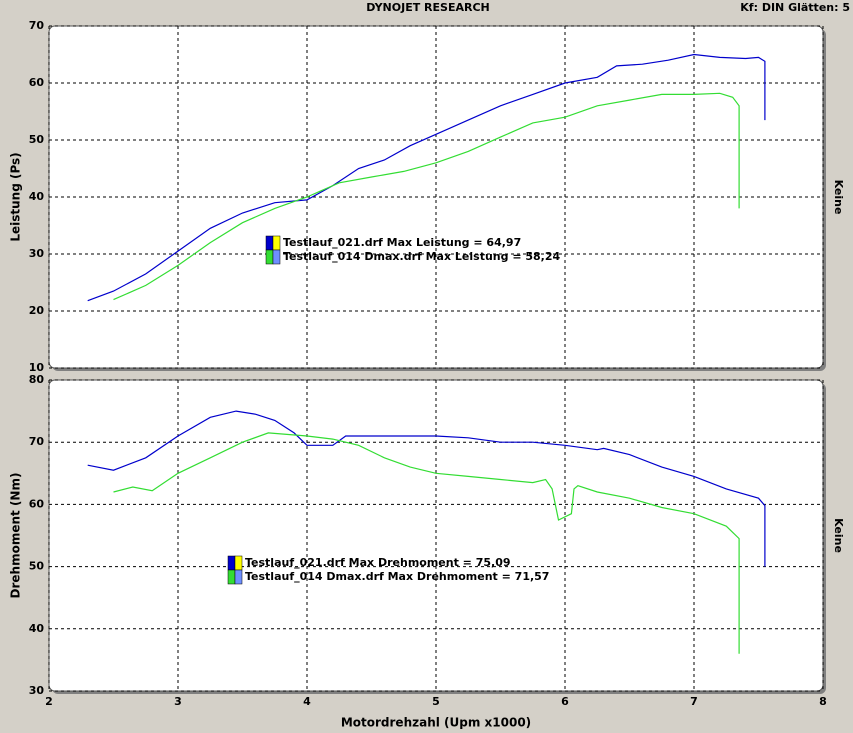 The image size is (853, 733). Describe the element at coordinates (49, 701) in the screenshot. I see `x-tick-label: 2` at that location.